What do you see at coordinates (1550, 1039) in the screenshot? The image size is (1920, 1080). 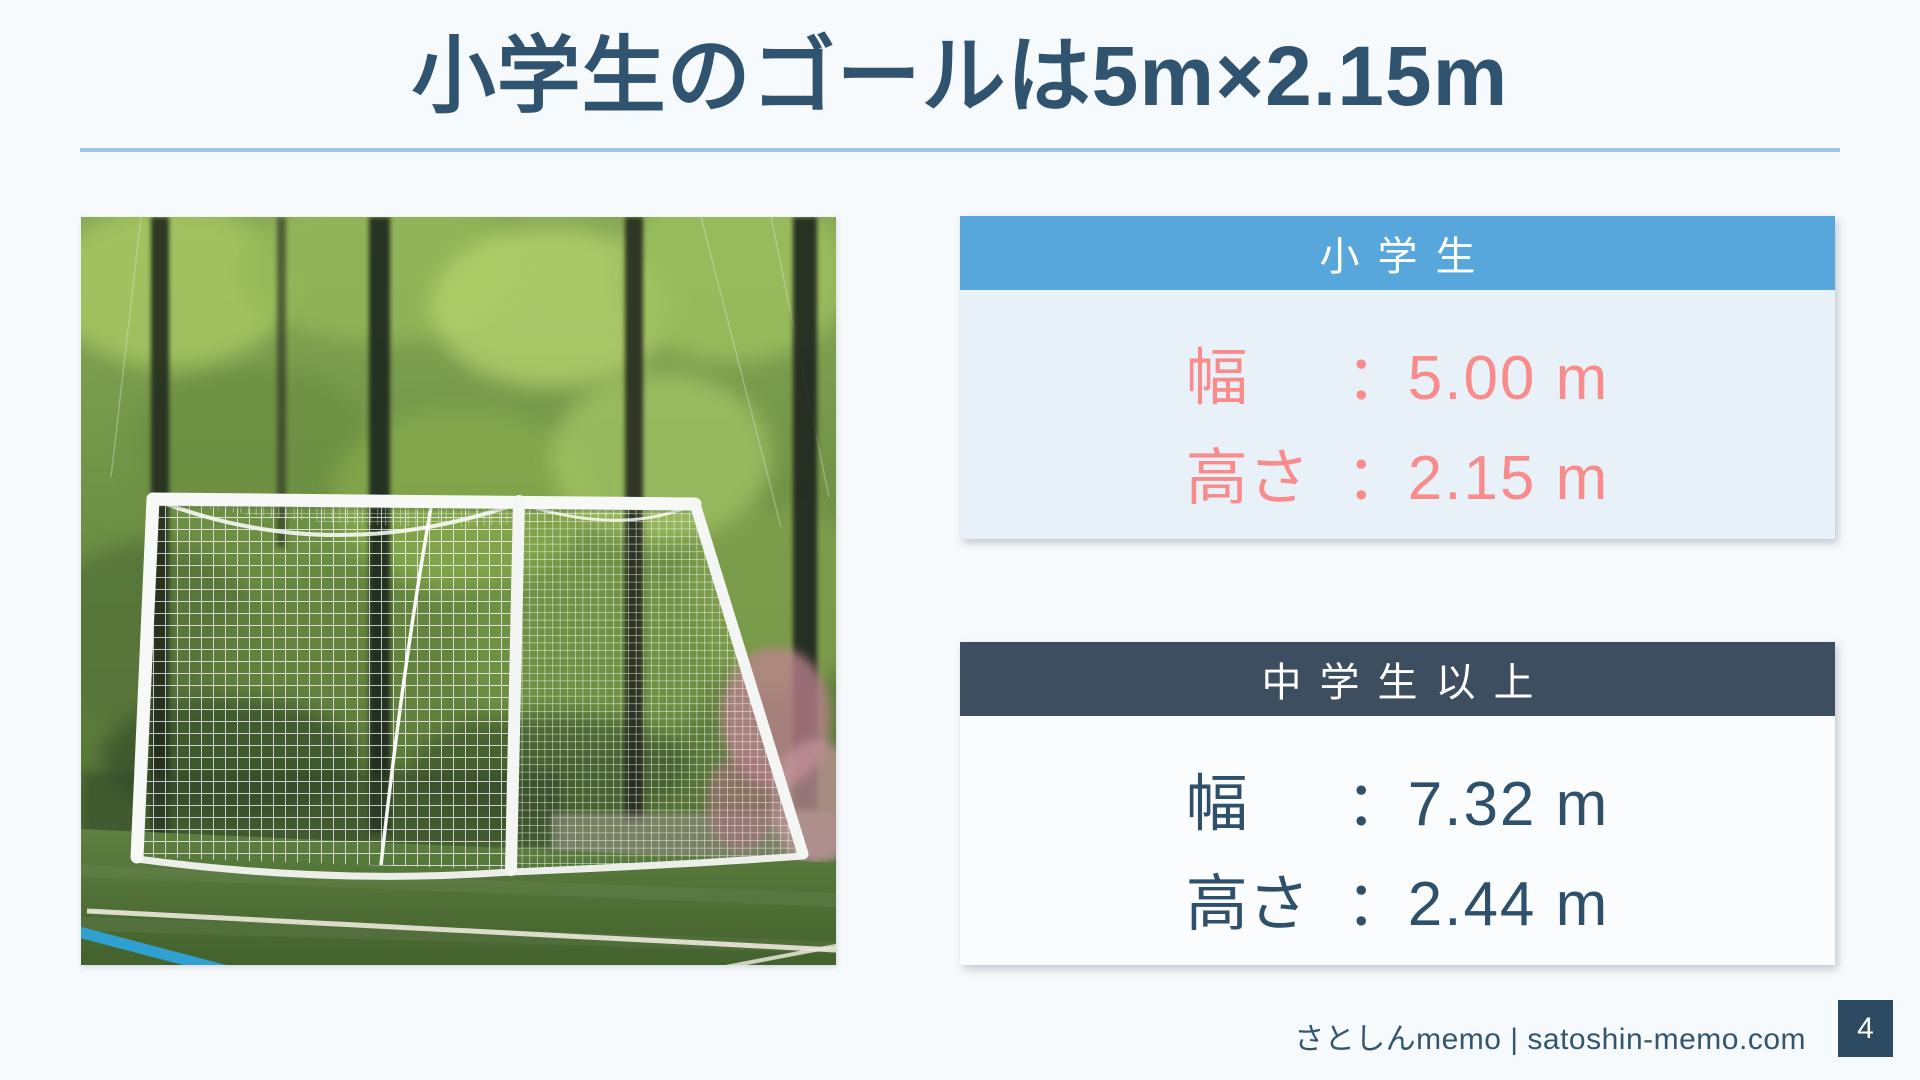 I see `footer-credit: さとしんmemo | satoshin-memo.com` at bounding box center [1550, 1039].